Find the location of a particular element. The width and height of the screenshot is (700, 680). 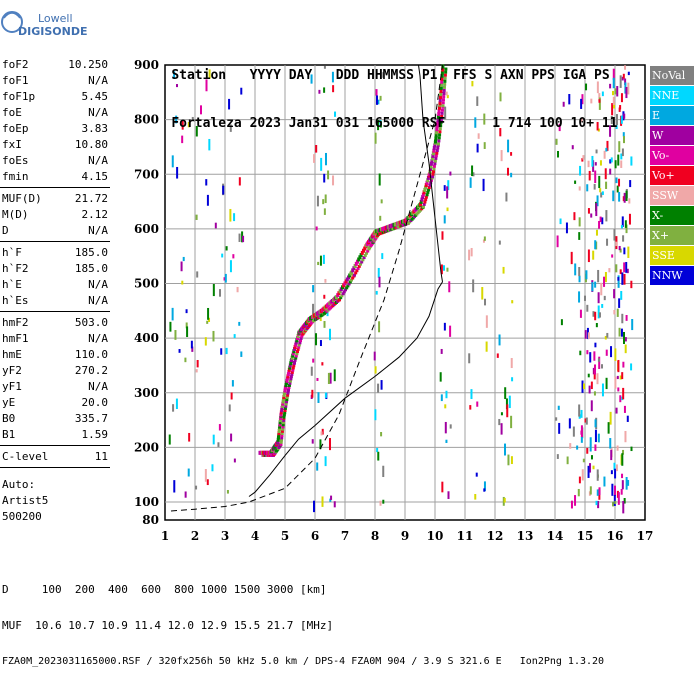

x-tick-label: 9 is located at coordinates (405, 536).